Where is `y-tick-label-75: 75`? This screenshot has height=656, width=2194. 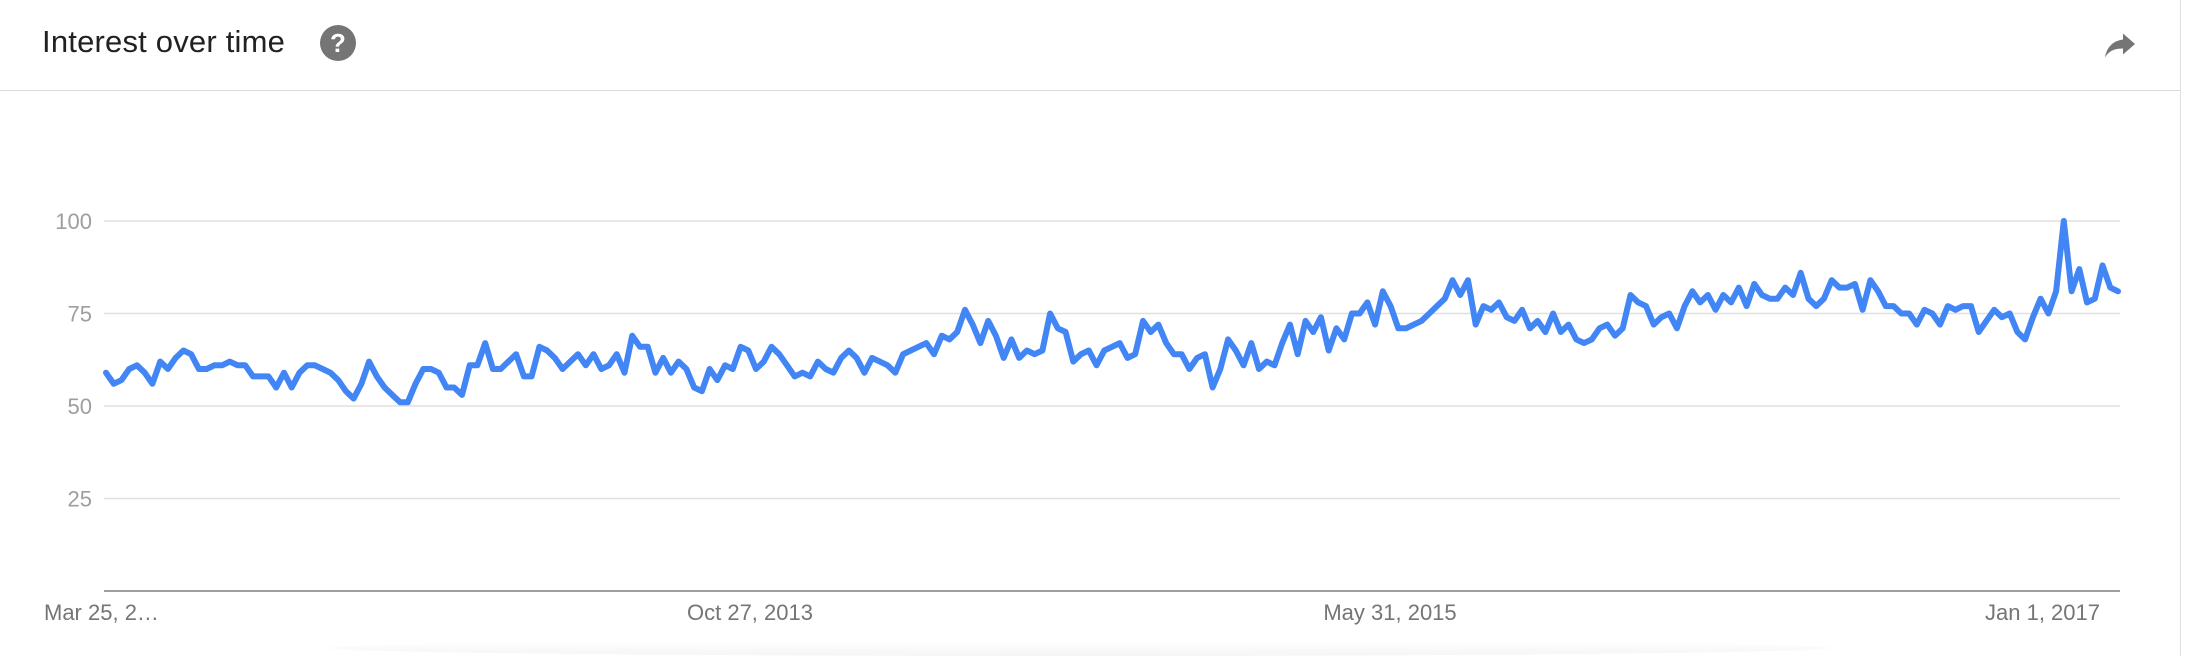
y-tick-label-75: 75 is located at coordinates (80, 314).